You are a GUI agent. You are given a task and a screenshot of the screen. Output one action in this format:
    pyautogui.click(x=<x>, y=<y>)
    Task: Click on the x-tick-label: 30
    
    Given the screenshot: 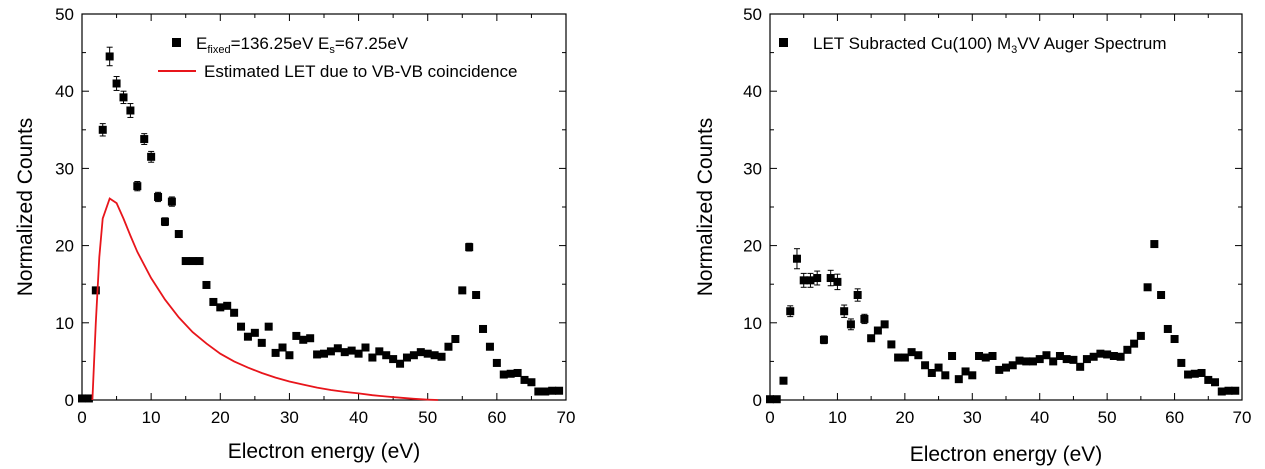 What is the action you would take?
    pyautogui.click(x=972, y=417)
    